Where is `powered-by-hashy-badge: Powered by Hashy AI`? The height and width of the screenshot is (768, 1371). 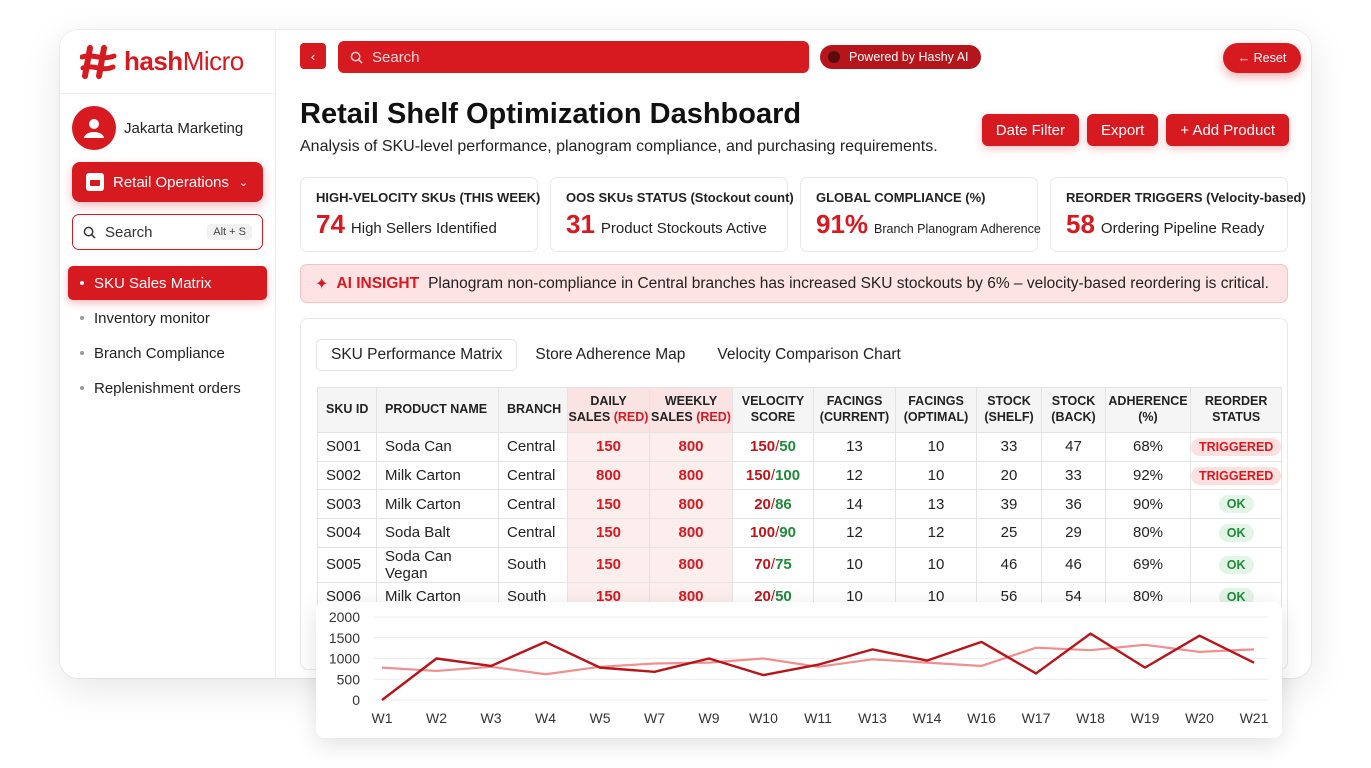
powered-by-hashy-badge: Powered by Hashy AI is located at coordinates (900, 57).